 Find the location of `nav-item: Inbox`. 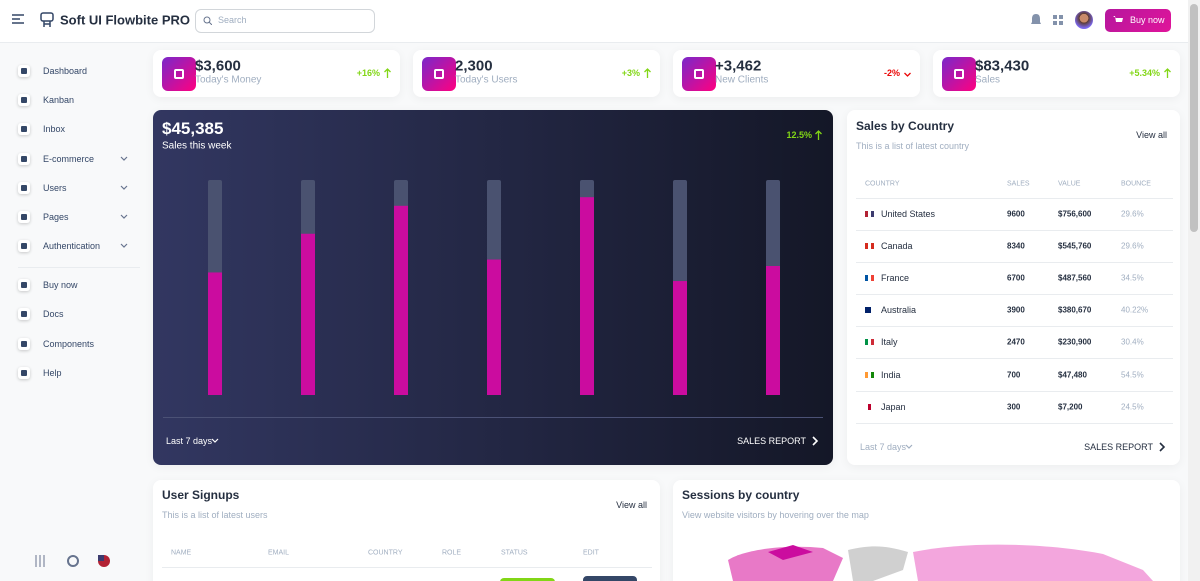

nav-item: Inbox is located at coordinates (54, 129).